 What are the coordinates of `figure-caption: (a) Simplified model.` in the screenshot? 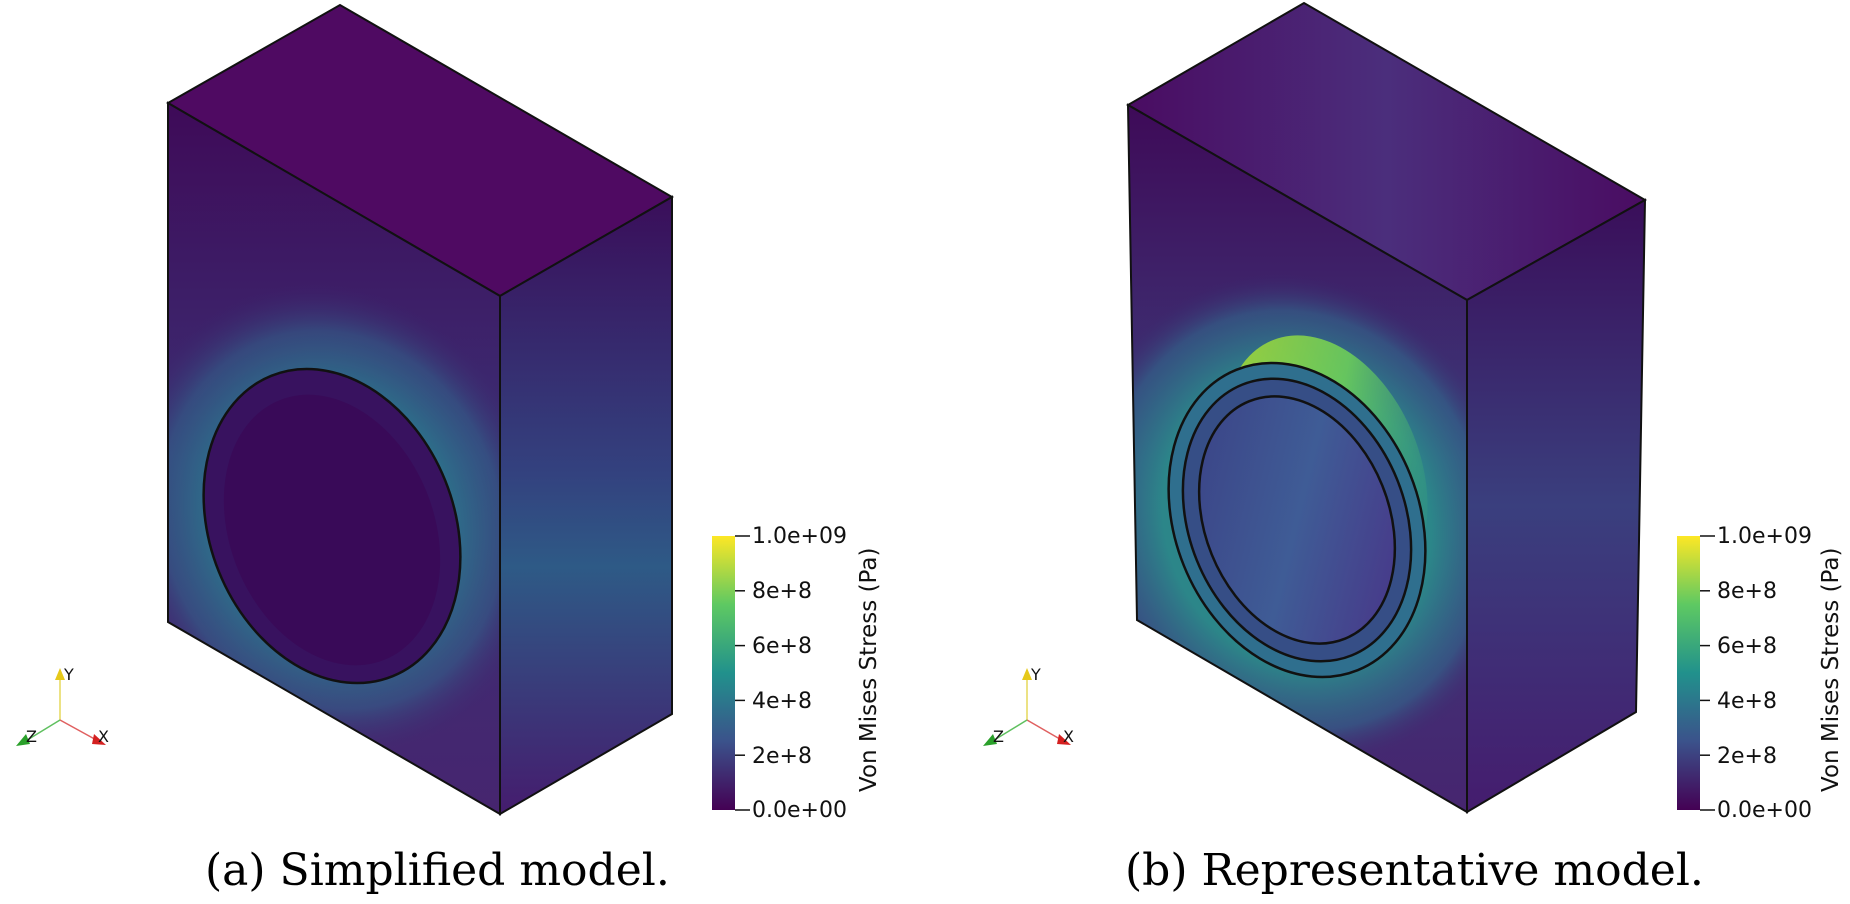 It's located at (437, 870).